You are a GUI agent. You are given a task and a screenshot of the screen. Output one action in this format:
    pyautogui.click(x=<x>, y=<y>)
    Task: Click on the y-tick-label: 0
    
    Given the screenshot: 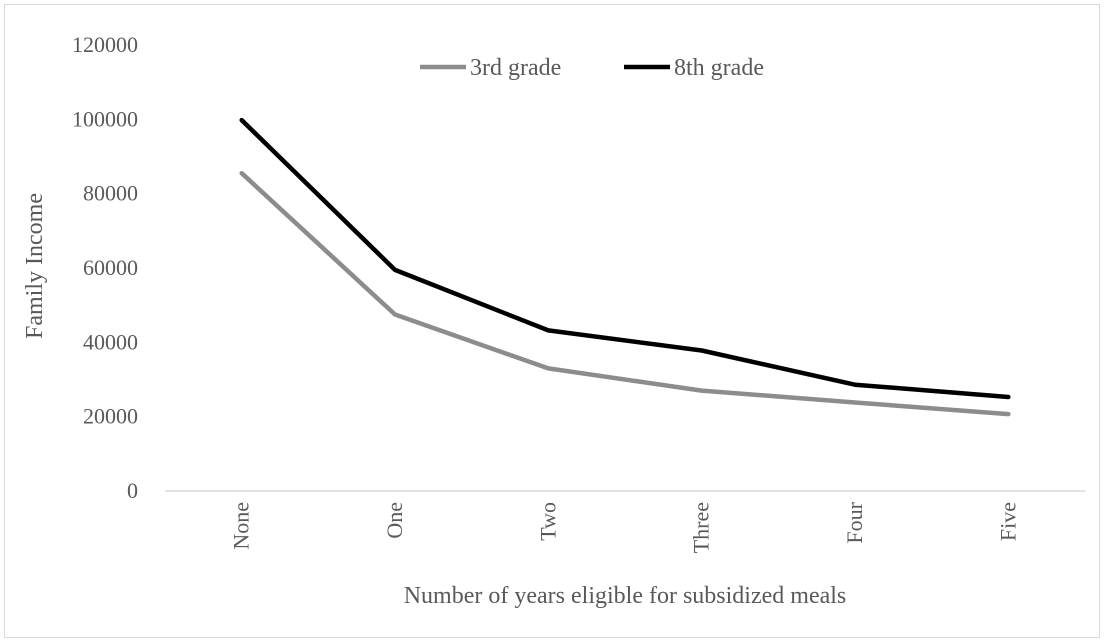 What is the action you would take?
    pyautogui.click(x=132, y=490)
    